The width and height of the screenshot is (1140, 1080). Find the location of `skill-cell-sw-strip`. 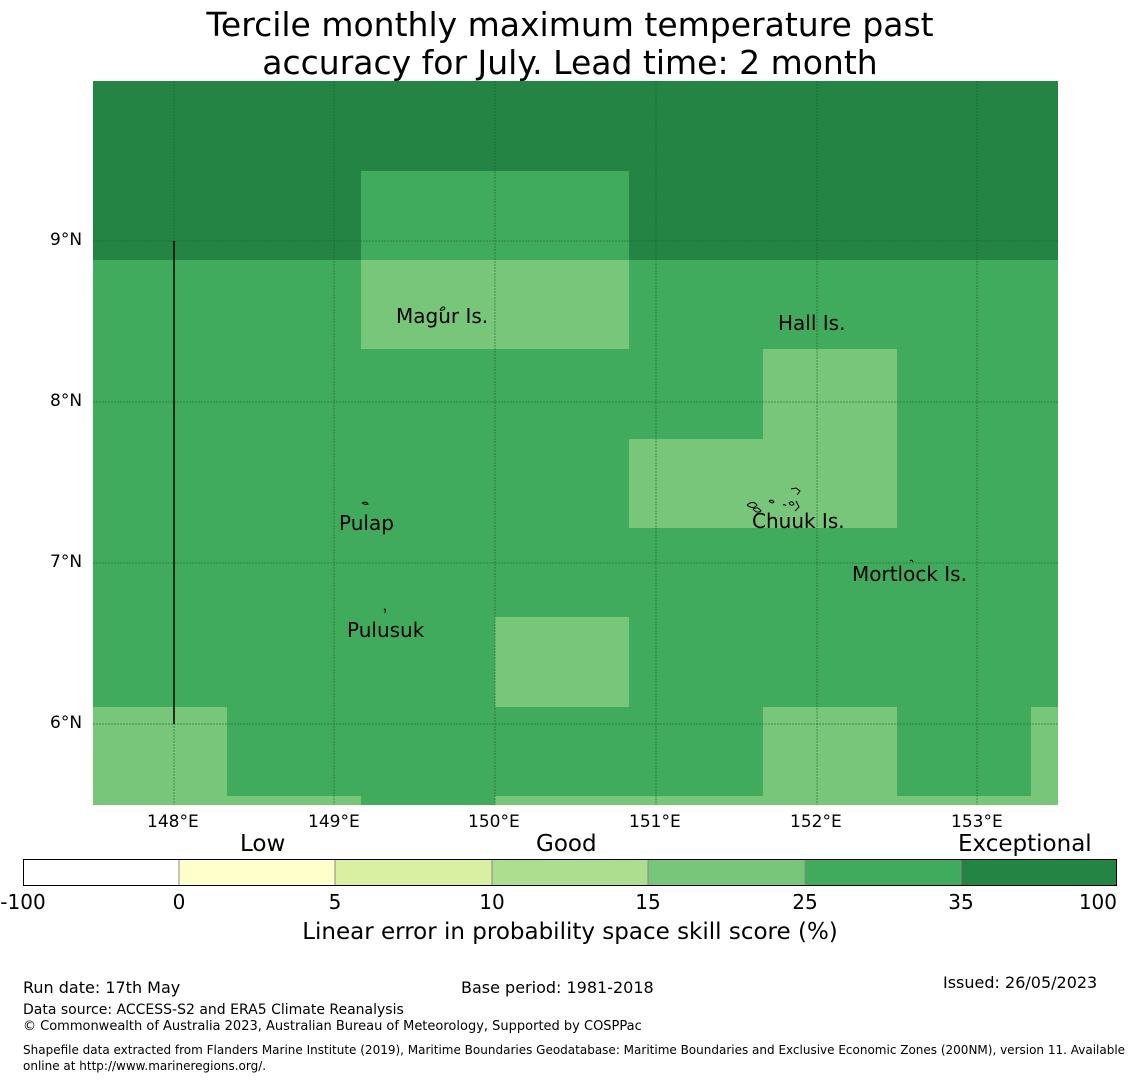

skill-cell-sw-strip is located at coordinates (294, 800).